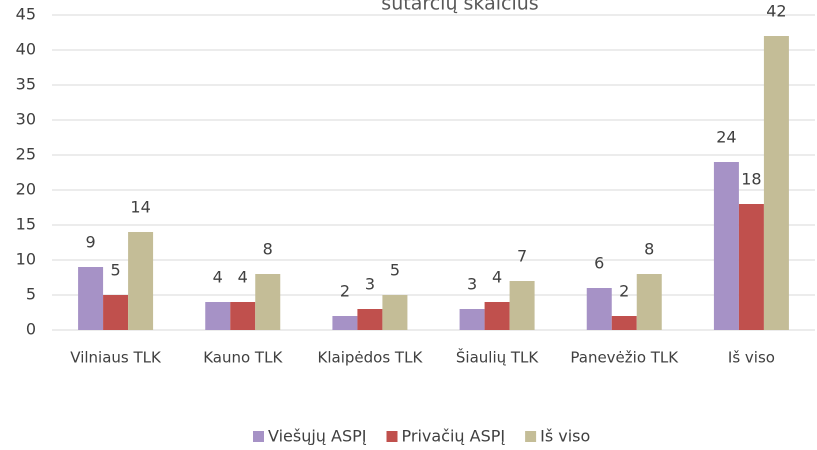  Describe the element at coordinates (31, 329) in the screenshot. I see `y-tick-label: 0` at that location.